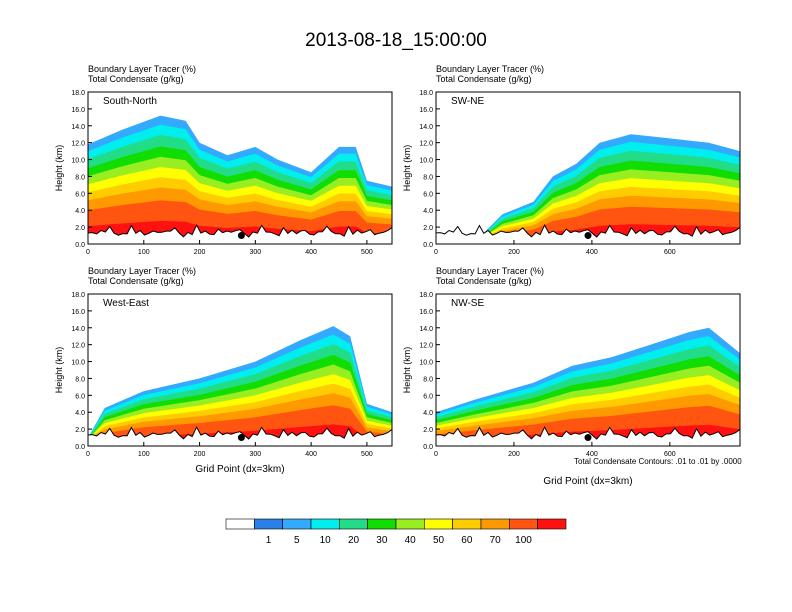  What do you see at coordinates (523, 540) in the screenshot?
I see `colorbar-label: 100` at bounding box center [523, 540].